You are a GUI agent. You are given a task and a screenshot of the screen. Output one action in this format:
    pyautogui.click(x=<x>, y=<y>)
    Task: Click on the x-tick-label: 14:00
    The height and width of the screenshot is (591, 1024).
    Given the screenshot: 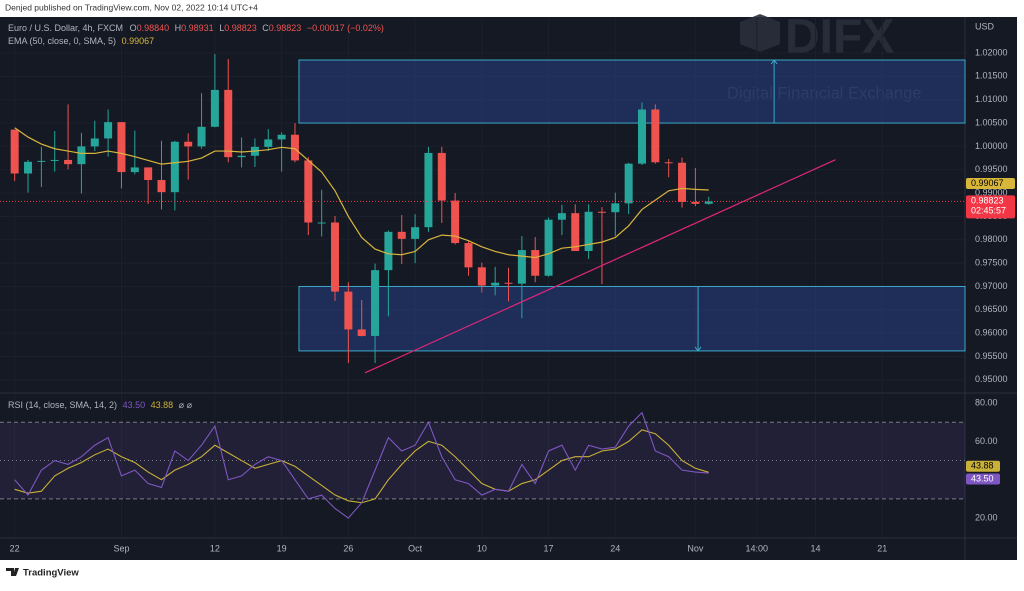 What is the action you would take?
    pyautogui.click(x=757, y=548)
    